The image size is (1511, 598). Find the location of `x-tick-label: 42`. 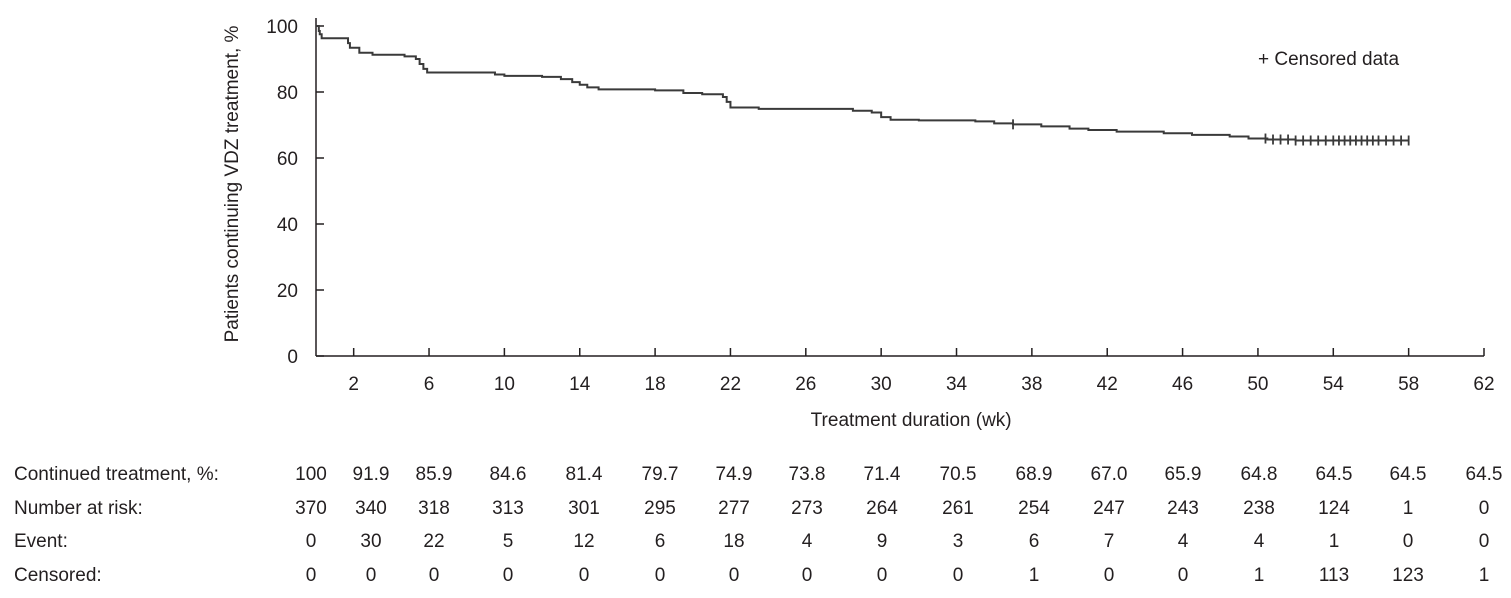

x-tick-label: 42 is located at coordinates (1107, 384).